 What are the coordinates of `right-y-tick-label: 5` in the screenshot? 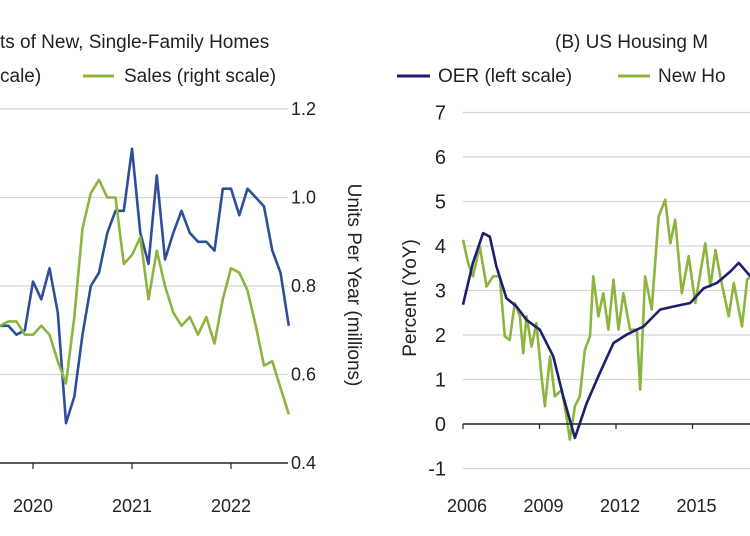 It's located at (440, 203).